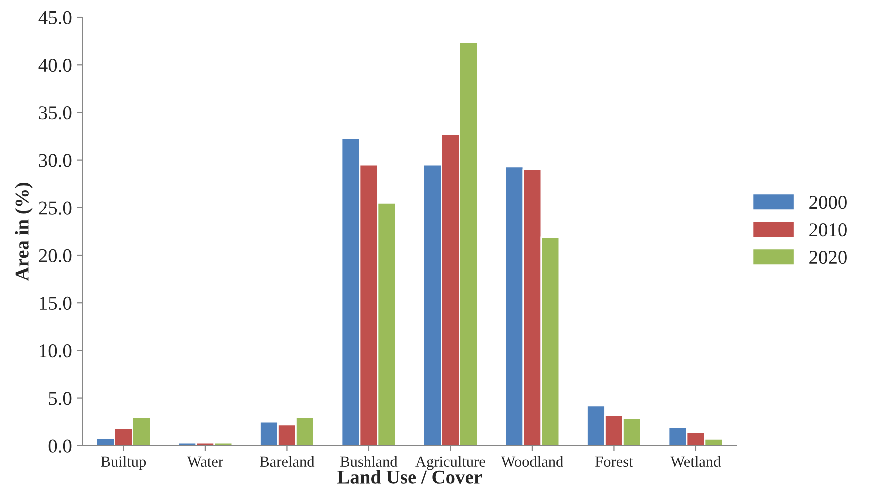 This screenshot has width=872, height=501. I want to click on x-tick-label: Bareland, so click(287, 462).